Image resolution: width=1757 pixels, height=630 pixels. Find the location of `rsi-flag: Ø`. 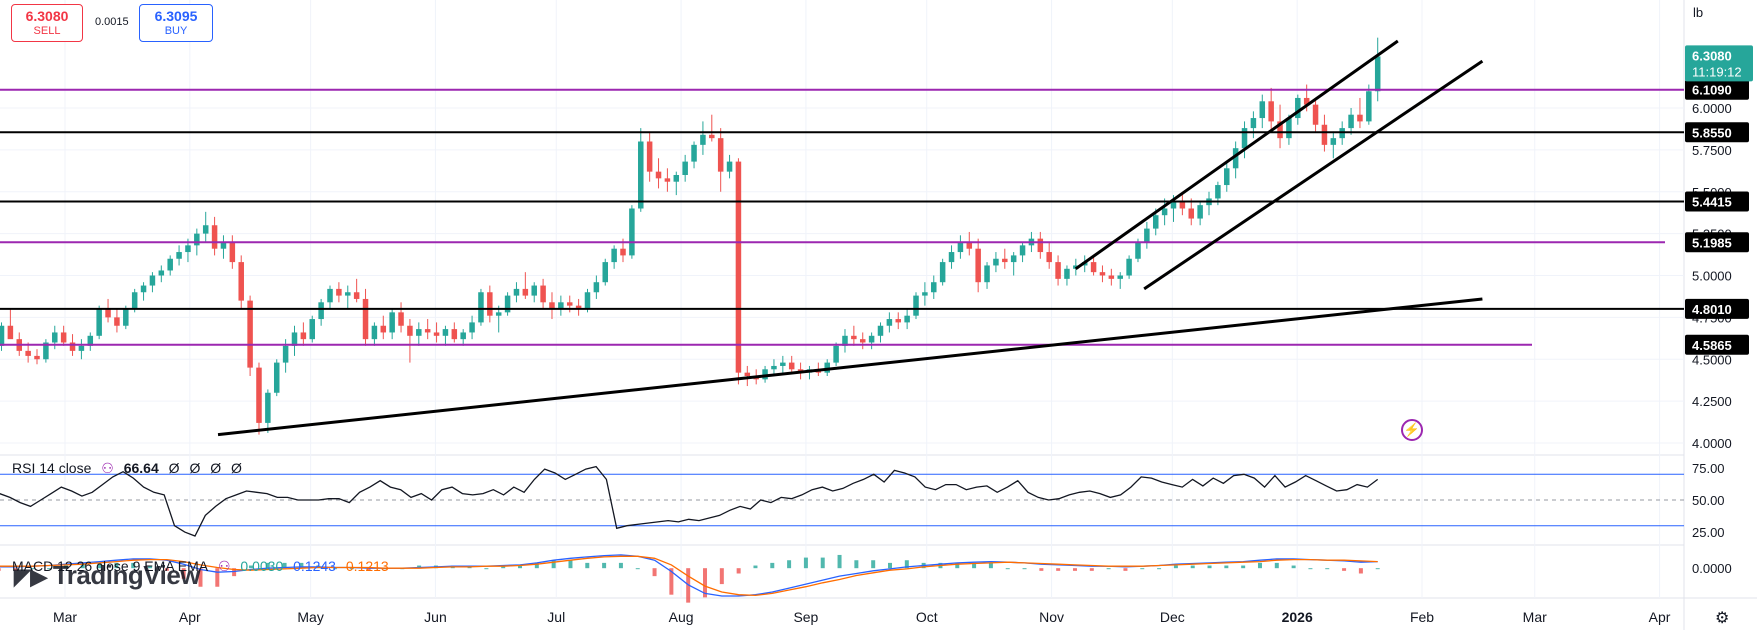

rsi-flag: Ø is located at coordinates (195, 468).